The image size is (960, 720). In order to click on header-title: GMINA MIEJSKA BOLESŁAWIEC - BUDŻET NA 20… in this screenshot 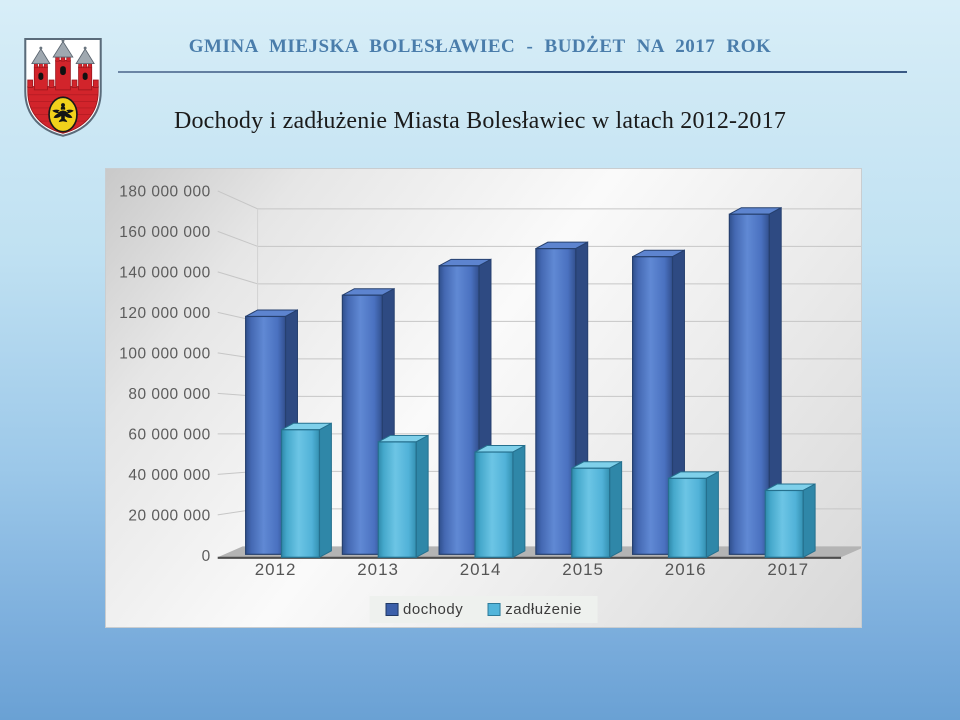, I will do `click(480, 46)`.